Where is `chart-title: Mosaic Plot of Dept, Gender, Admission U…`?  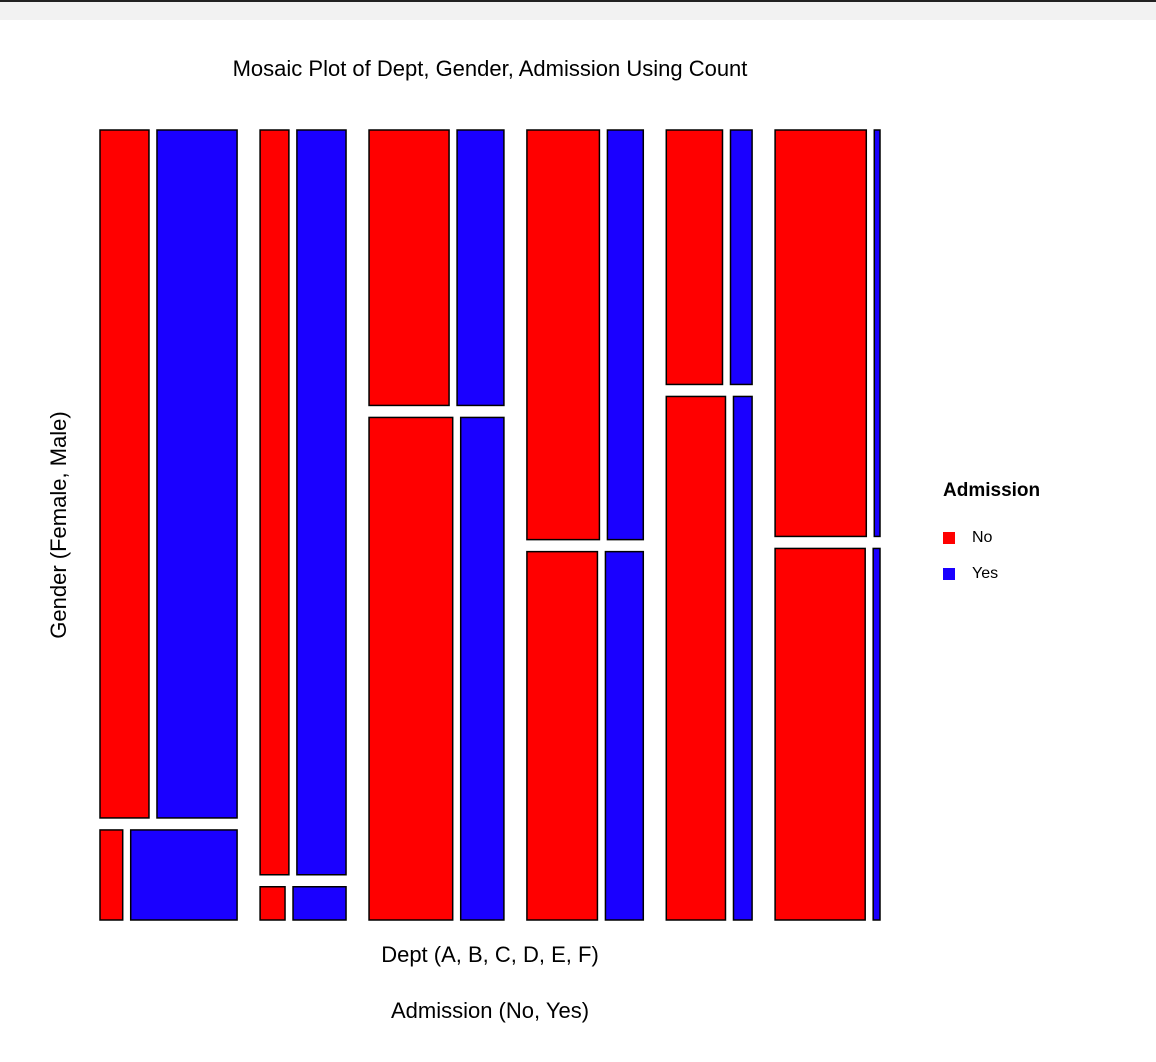 chart-title: Mosaic Plot of Dept, Gender, Admission U… is located at coordinates (490, 68).